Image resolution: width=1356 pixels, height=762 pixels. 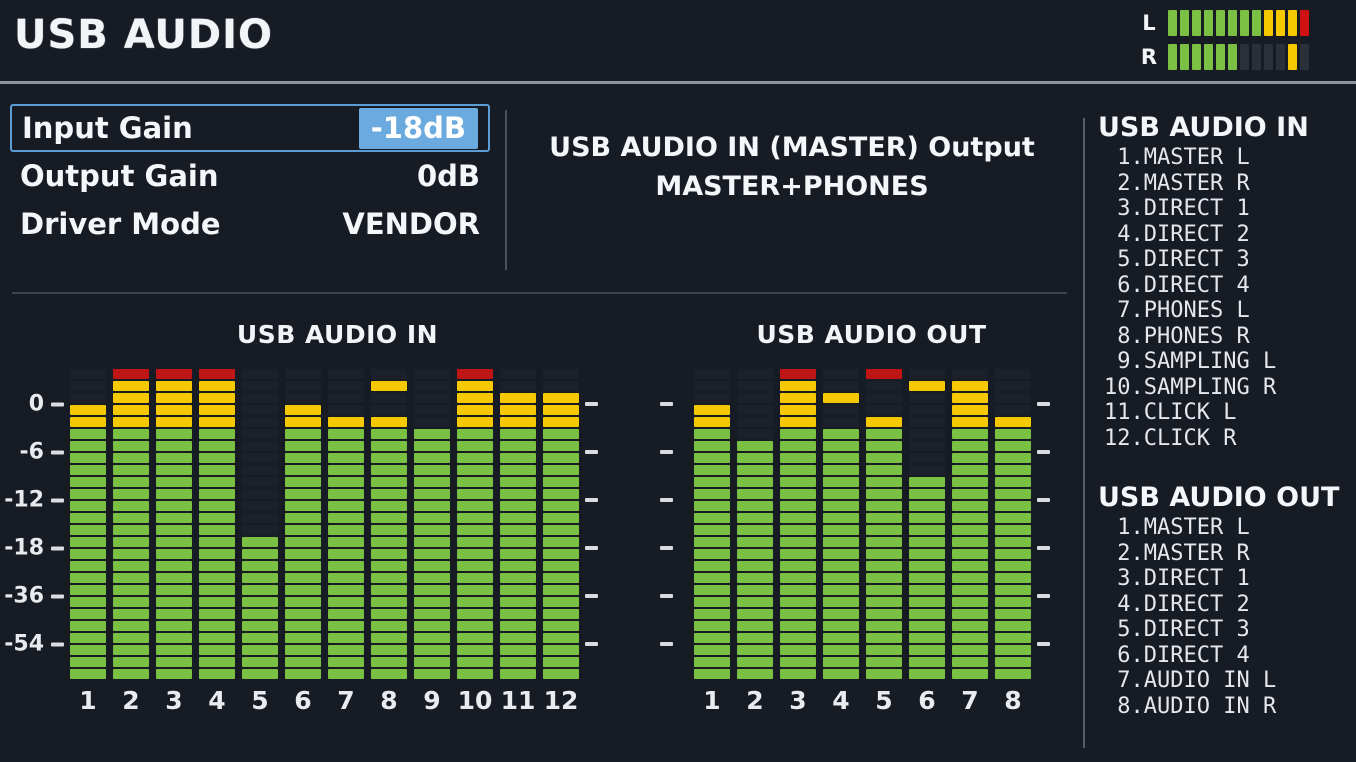 What do you see at coordinates (411, 224) in the screenshot?
I see `setting-value-driver-mode: VENDOR` at bounding box center [411, 224].